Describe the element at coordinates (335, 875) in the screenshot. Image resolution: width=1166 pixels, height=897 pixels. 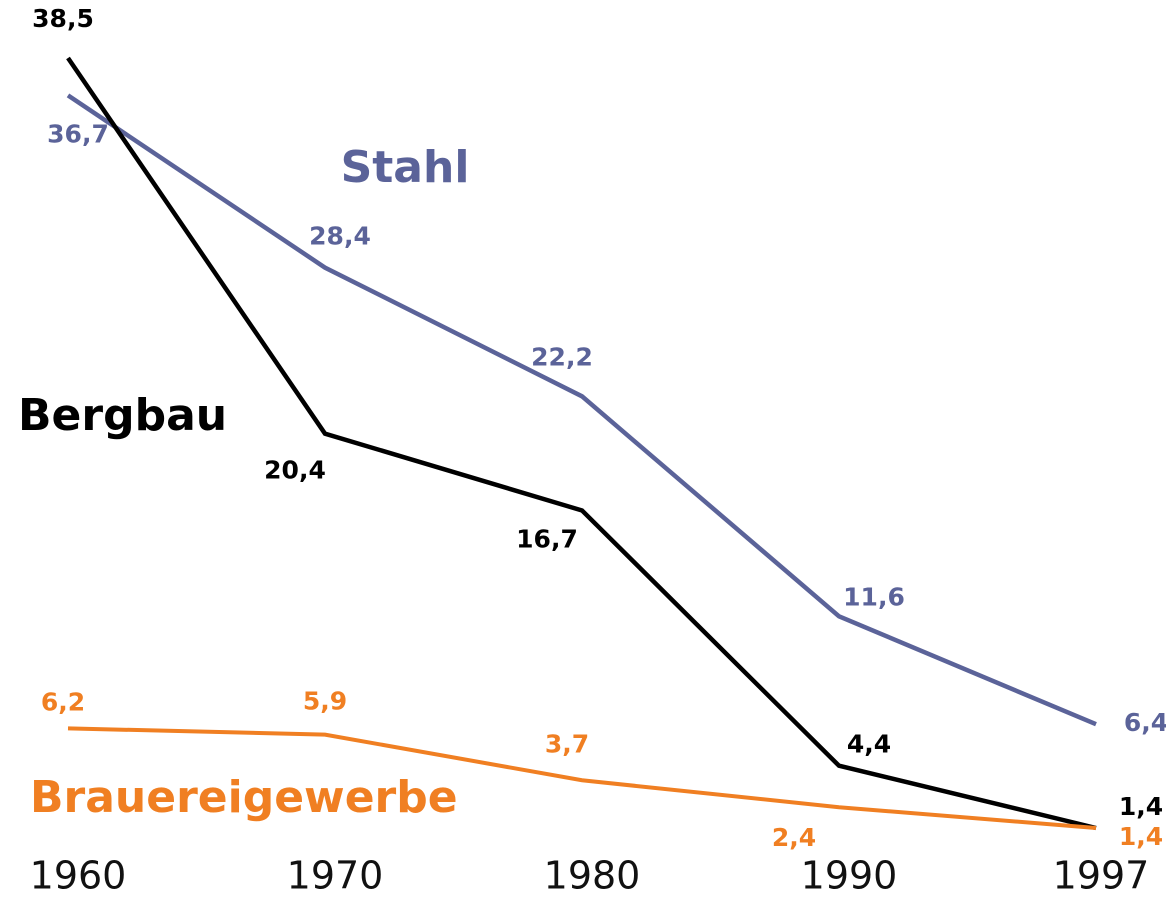
I see `x-tick-label: 1970` at that location.